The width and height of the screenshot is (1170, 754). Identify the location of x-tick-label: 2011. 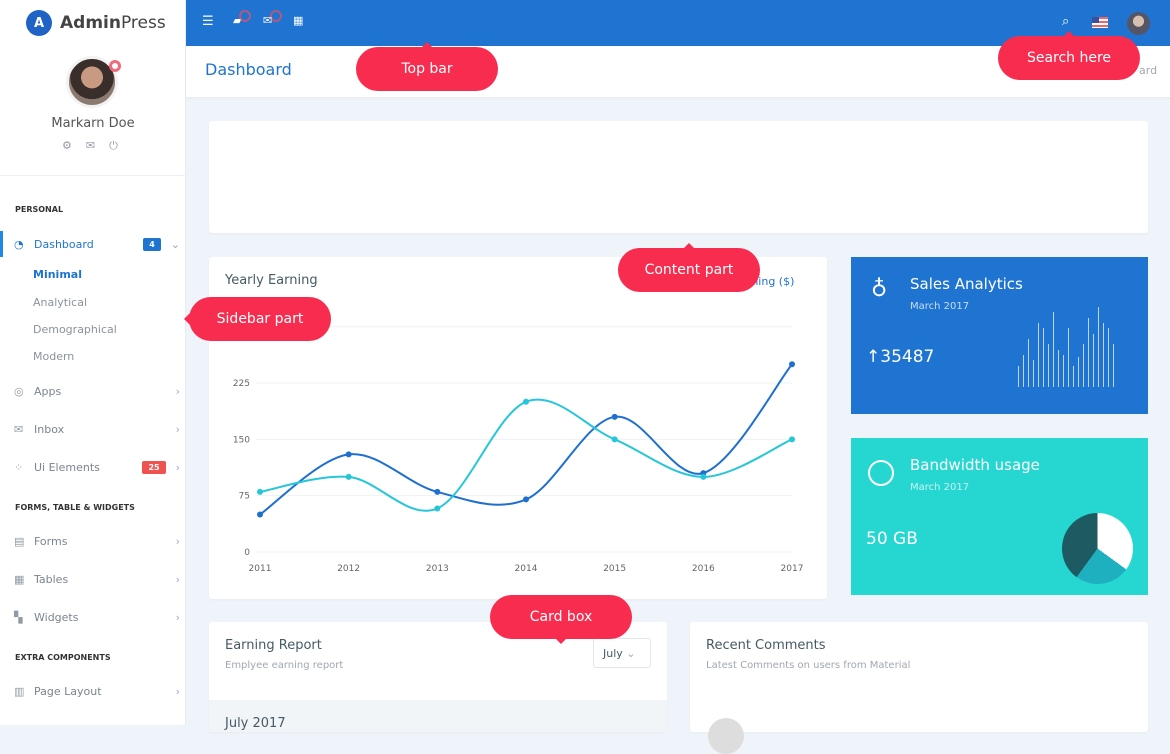
(260, 569).